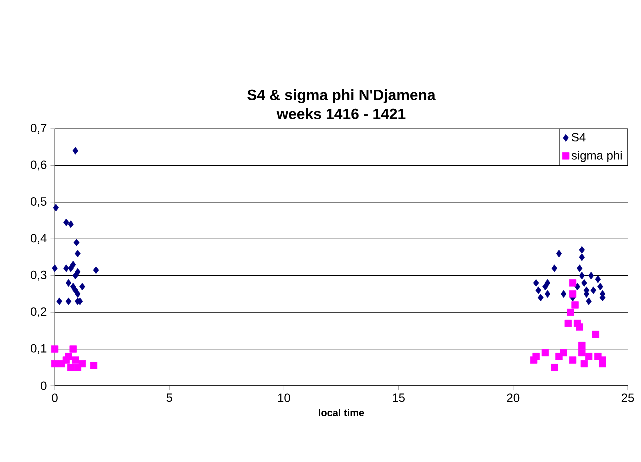 Image resolution: width=641 pixels, height=462 pixels. I want to click on y-tick-label: 0, so click(44, 386).